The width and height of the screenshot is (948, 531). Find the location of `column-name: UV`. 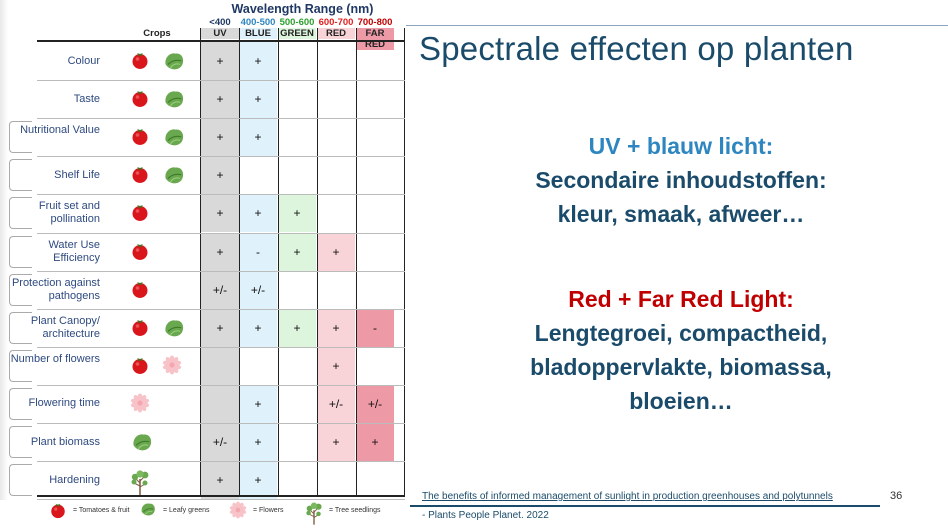

column-name: UV is located at coordinates (220, 33).